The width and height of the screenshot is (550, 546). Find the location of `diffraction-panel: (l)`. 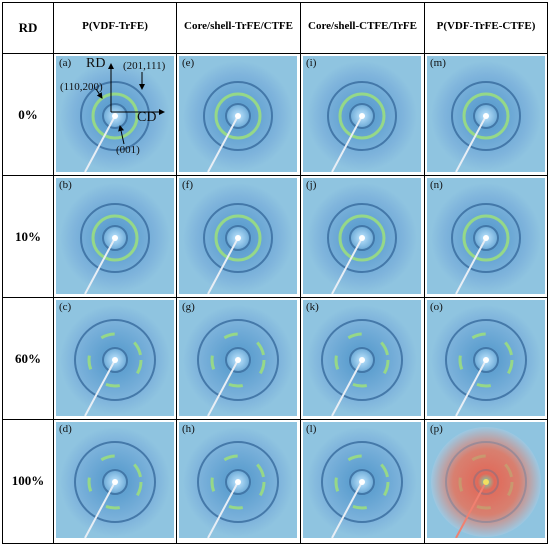

diffraction-panel: (l) is located at coordinates (362, 480).